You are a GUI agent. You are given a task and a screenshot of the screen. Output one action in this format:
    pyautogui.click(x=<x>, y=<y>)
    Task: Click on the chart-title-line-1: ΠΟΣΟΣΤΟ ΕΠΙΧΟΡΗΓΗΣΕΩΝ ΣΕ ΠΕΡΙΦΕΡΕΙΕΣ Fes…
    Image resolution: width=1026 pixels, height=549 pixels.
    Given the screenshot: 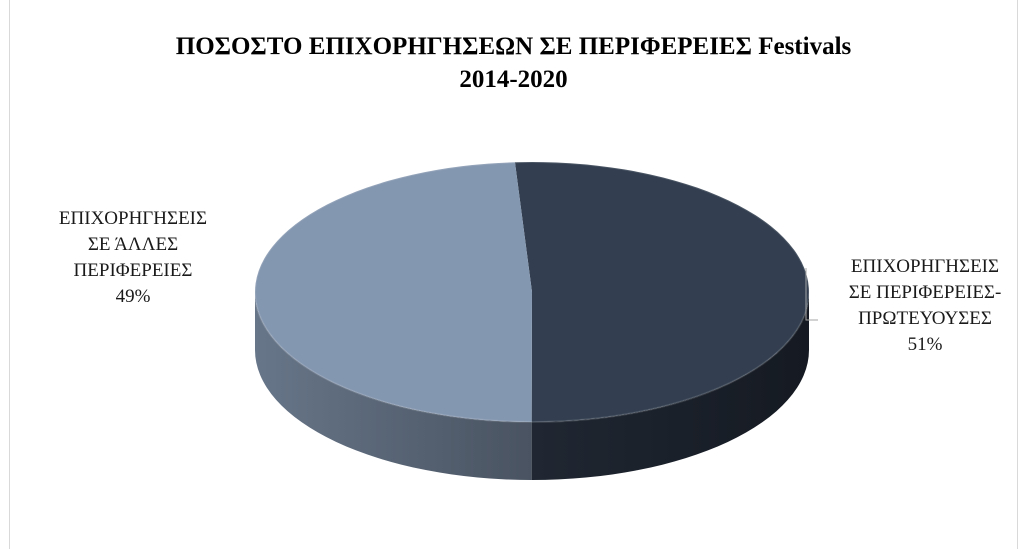 What is the action you would take?
    pyautogui.click(x=513, y=46)
    